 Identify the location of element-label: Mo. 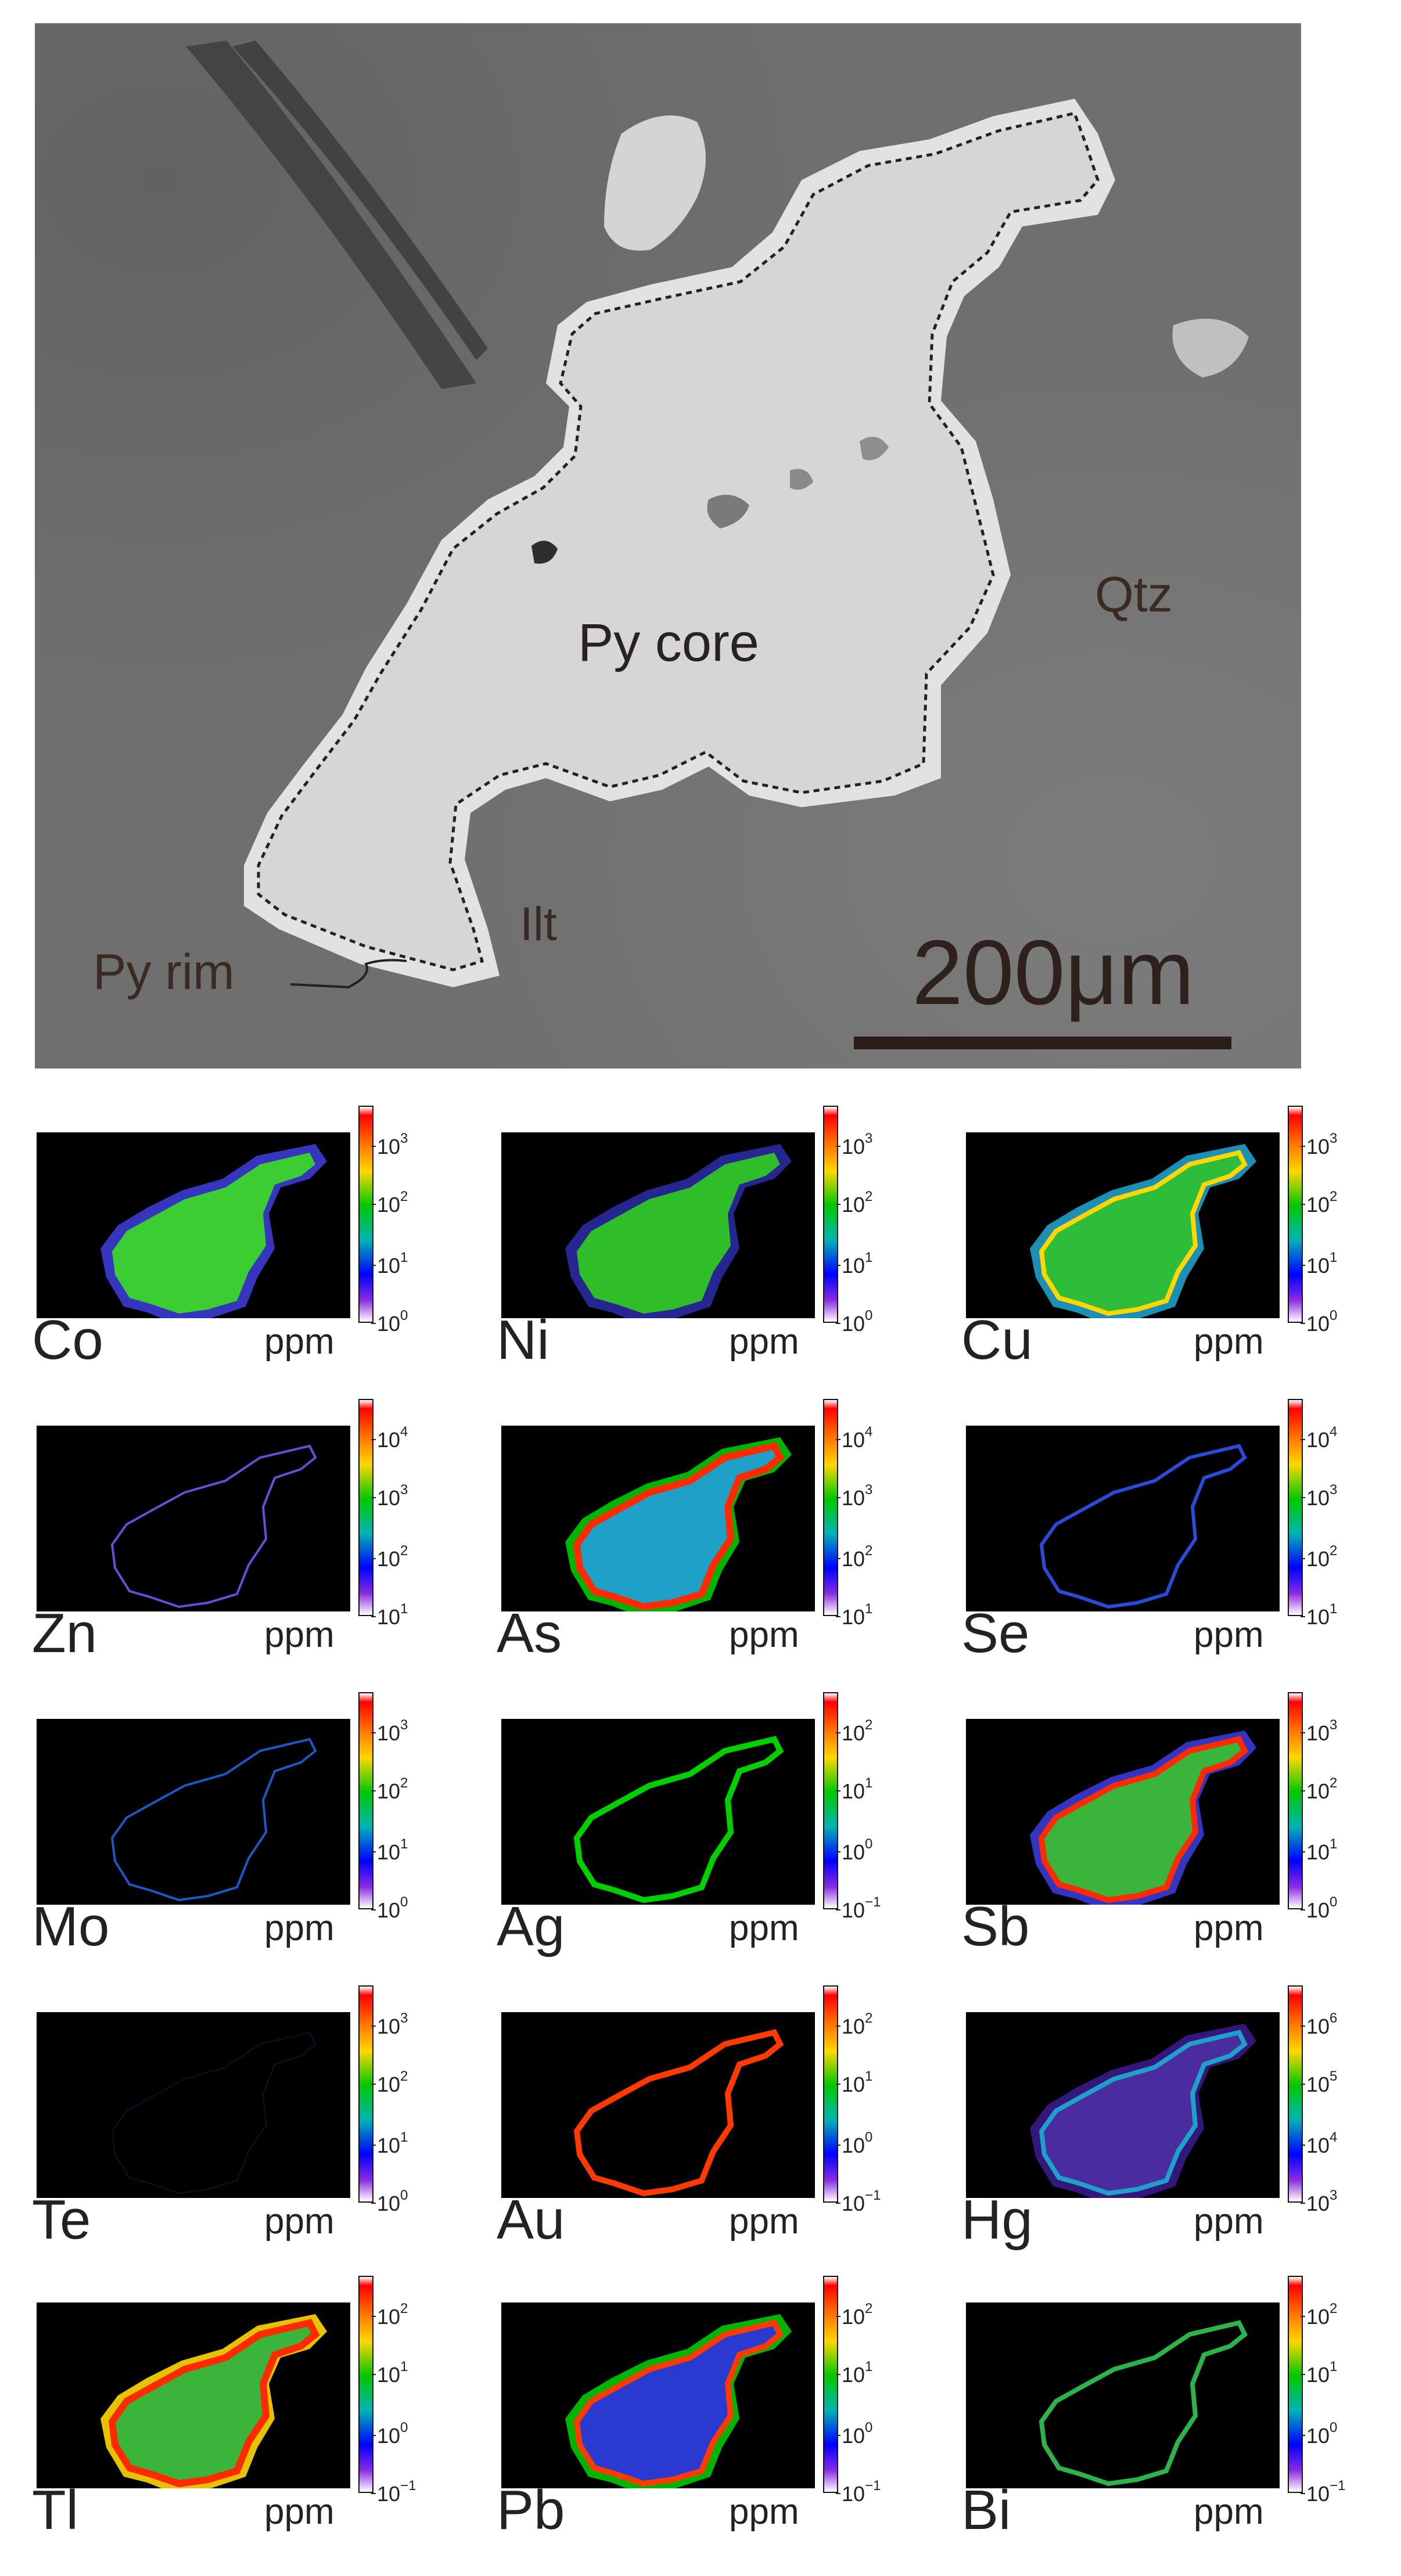
(71, 1926).